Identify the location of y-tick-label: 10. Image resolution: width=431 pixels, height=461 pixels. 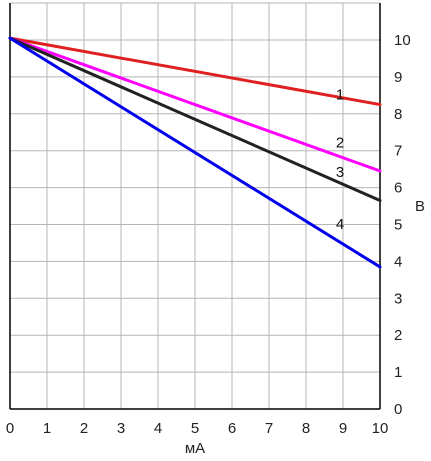
(402, 40).